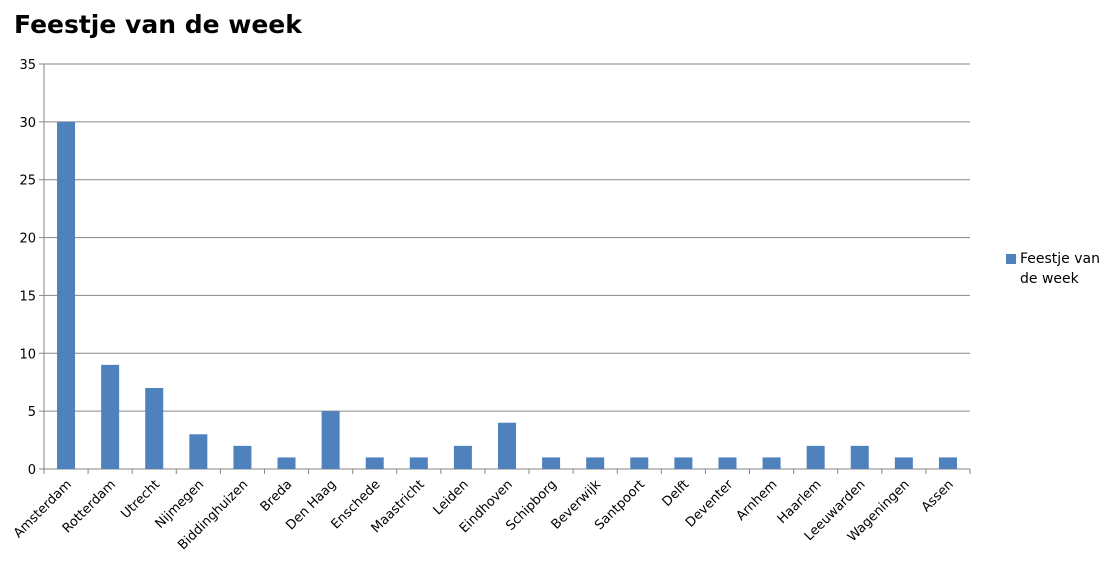  What do you see at coordinates (676, 493) in the screenshot?
I see `x-tick-label: Delft` at bounding box center [676, 493].